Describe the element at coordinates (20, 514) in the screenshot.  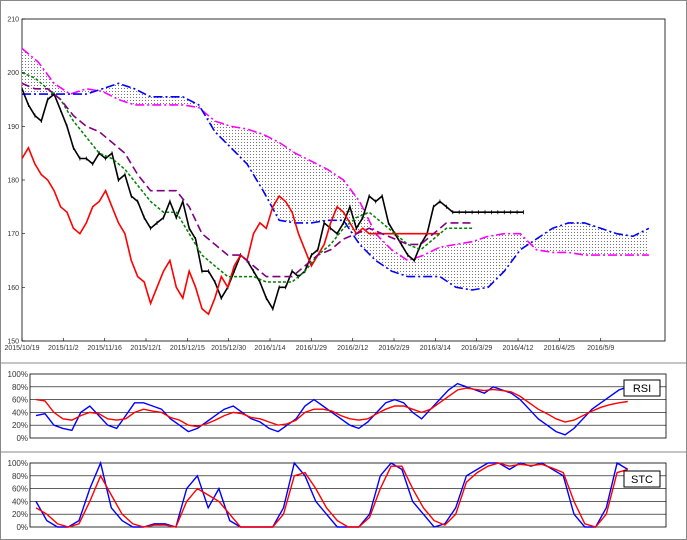
I see `stc-y-tick-label: 20%` at that location.